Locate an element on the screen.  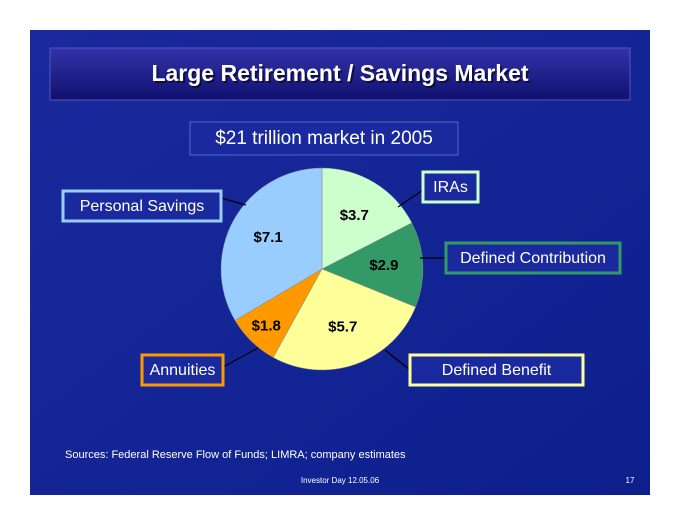
subtitle-box is located at coordinates (324, 138).